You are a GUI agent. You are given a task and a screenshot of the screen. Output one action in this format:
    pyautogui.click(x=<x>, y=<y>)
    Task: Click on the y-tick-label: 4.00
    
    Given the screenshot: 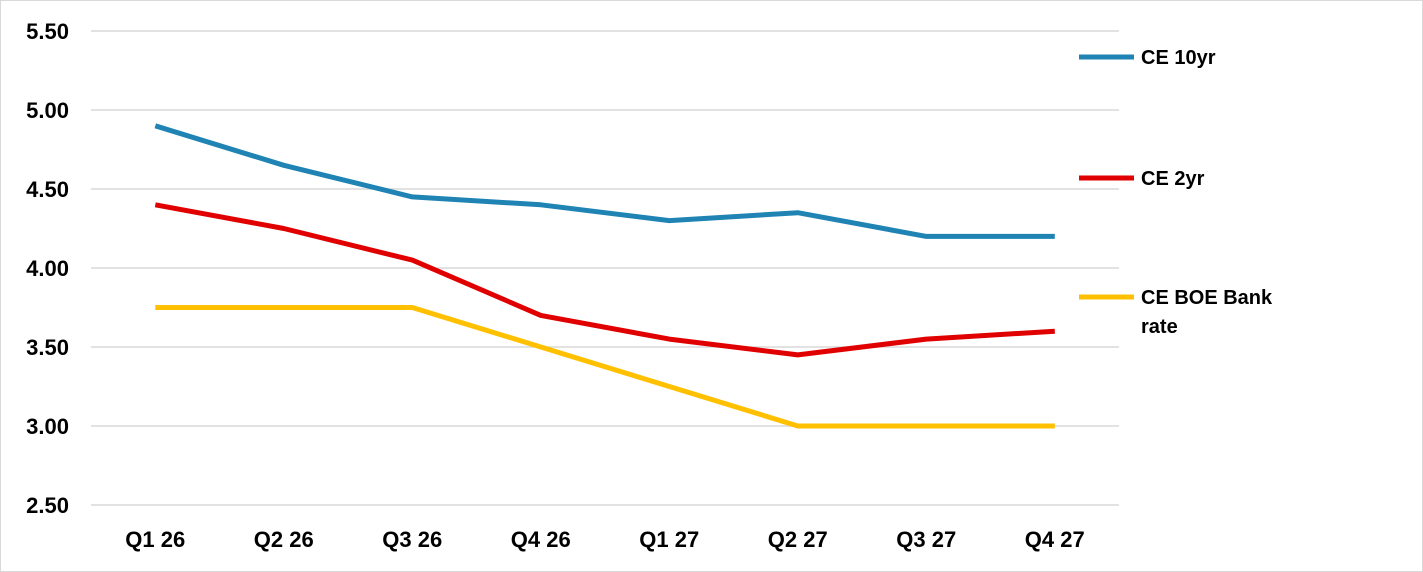 What is the action you would take?
    pyautogui.click(x=47, y=268)
    